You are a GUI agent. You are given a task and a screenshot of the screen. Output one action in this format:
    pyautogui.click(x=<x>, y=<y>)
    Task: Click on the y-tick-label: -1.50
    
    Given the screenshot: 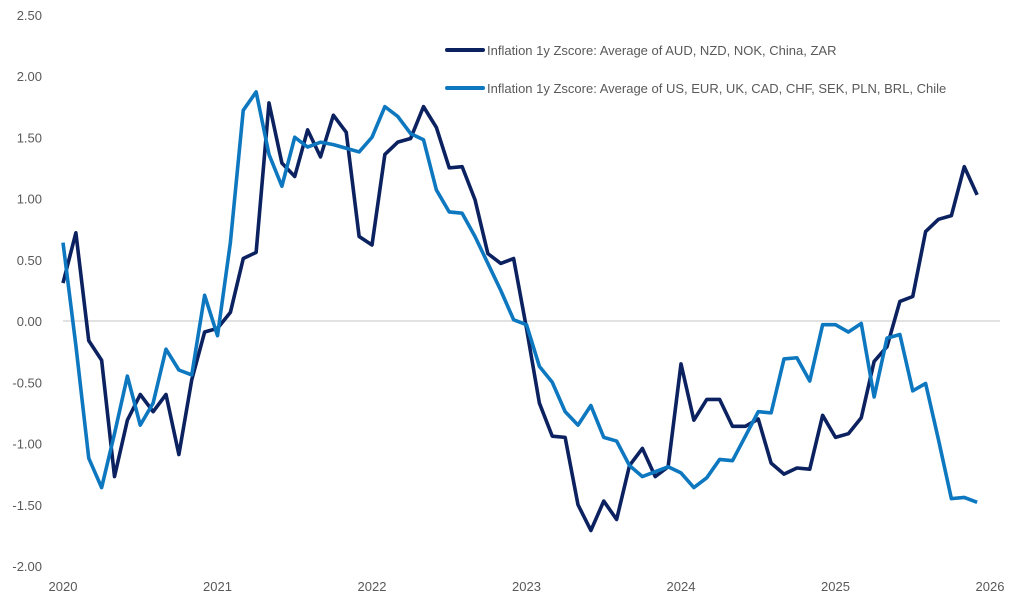 What is the action you would take?
    pyautogui.click(x=27, y=505)
    